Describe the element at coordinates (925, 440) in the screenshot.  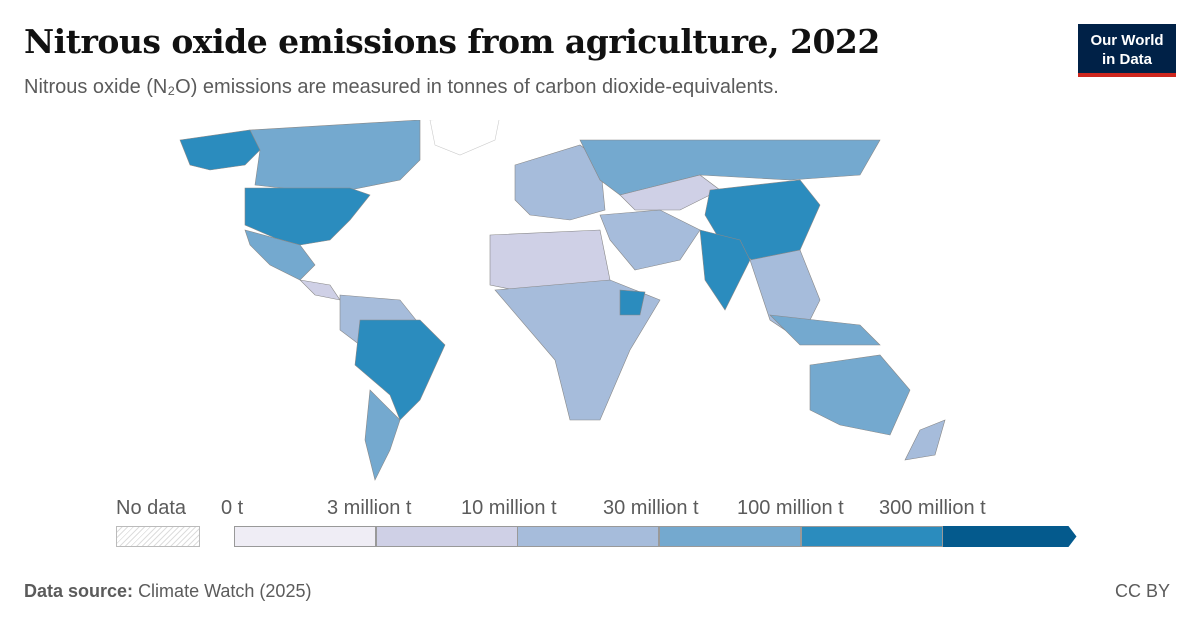
I see `new-zealand` at that location.